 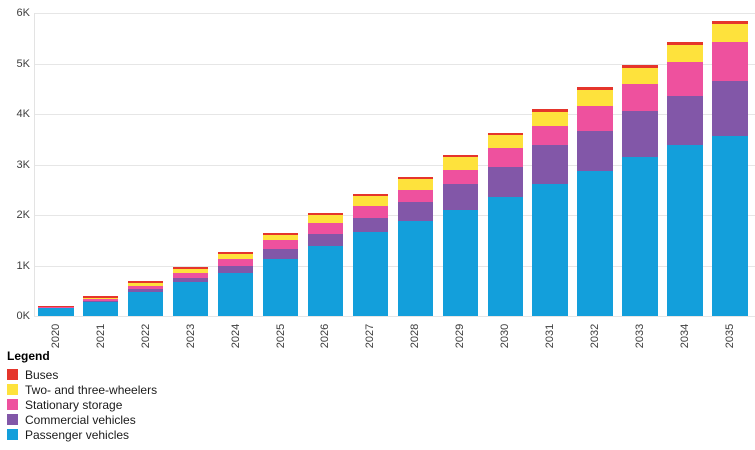 I want to click on bar-segment-commercial-vehicles-2022, so click(x=145, y=290).